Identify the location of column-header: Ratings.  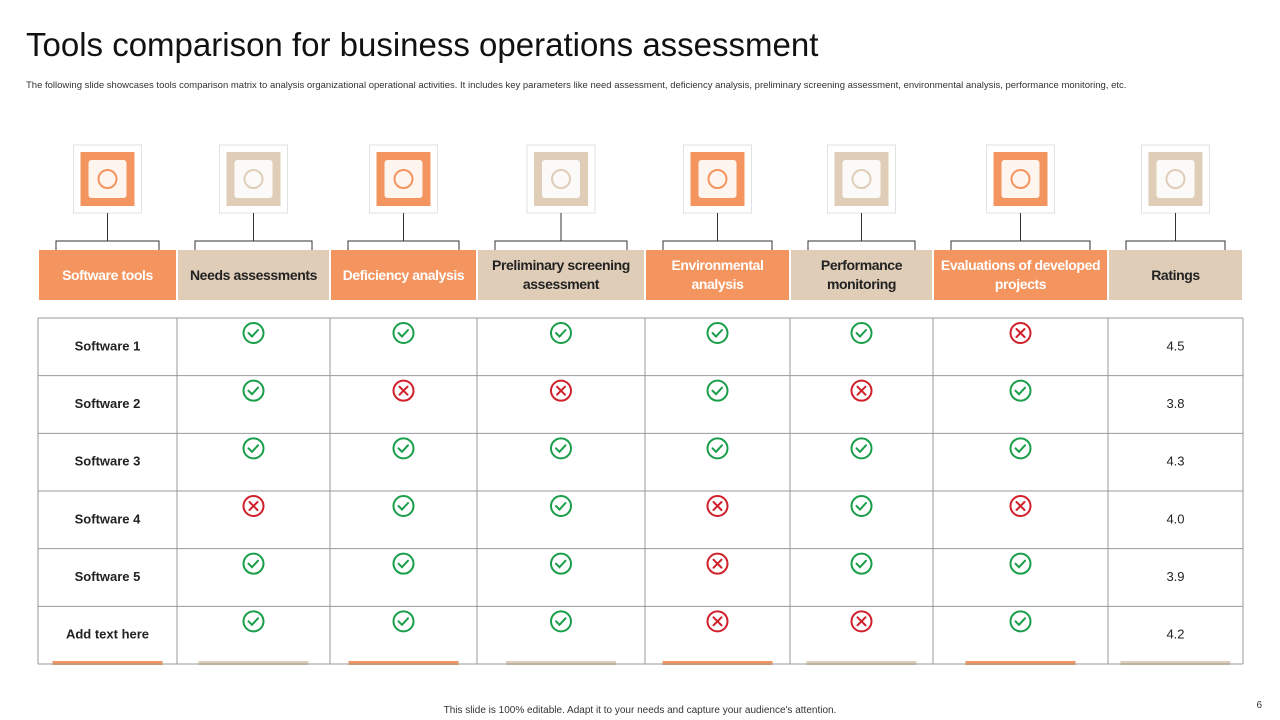
(1175, 275).